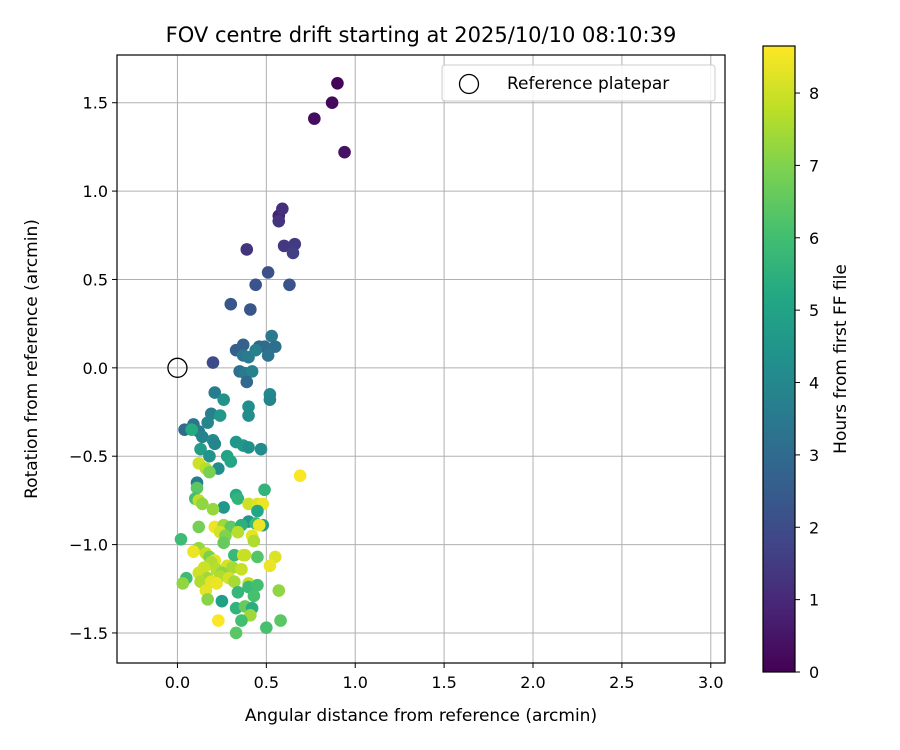 The width and height of the screenshot is (900, 750). I want to click on legend-reference-marker, so click(469, 84).